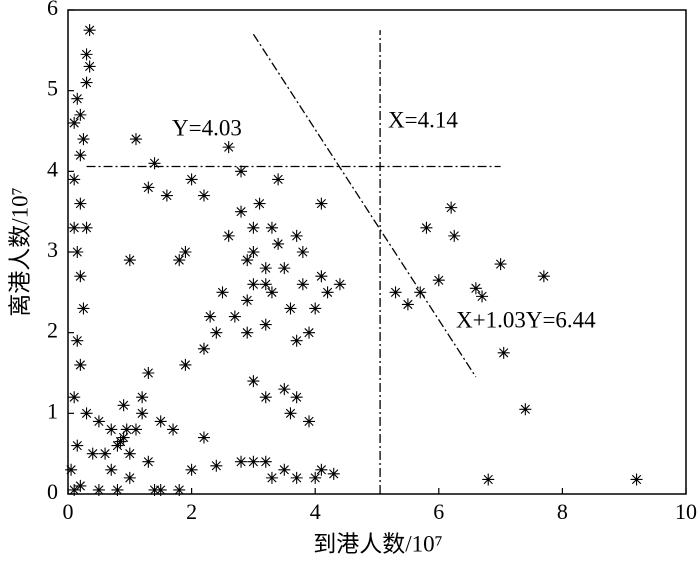  What do you see at coordinates (438, 511) in the screenshot?
I see `x-tick-label: 6` at bounding box center [438, 511].